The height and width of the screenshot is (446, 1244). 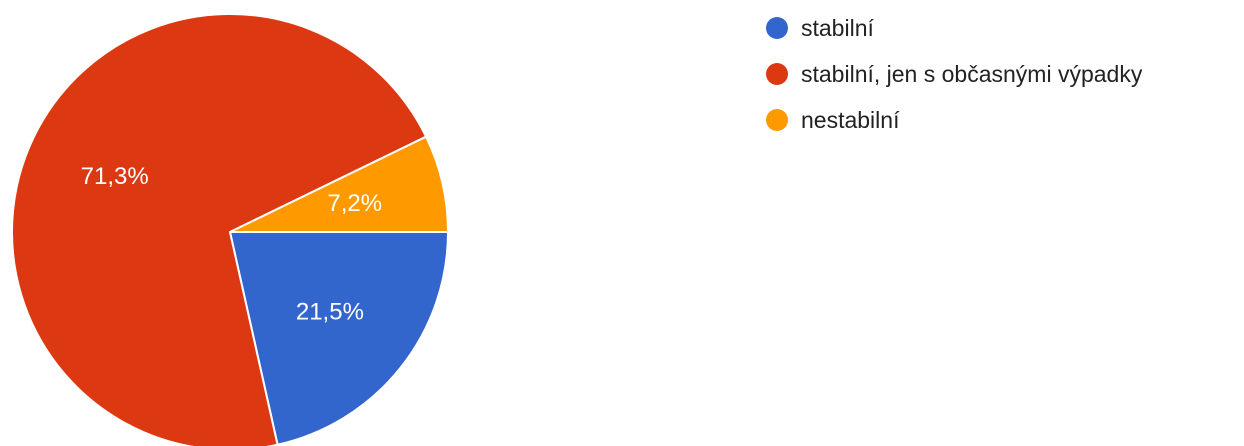 I want to click on legend-item-stabilni-s-vypadky: stabilní, jen s občasnými výpadky, so click(x=954, y=74).